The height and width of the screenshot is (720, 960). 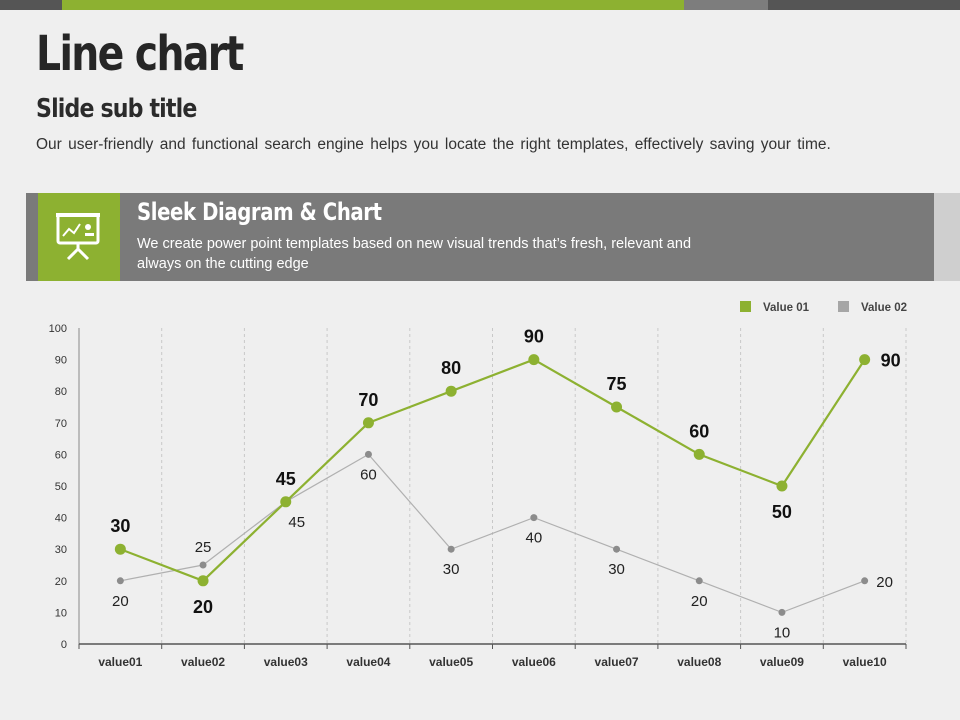 I want to click on legend-item-value-02: Value 02, so click(x=872, y=307).